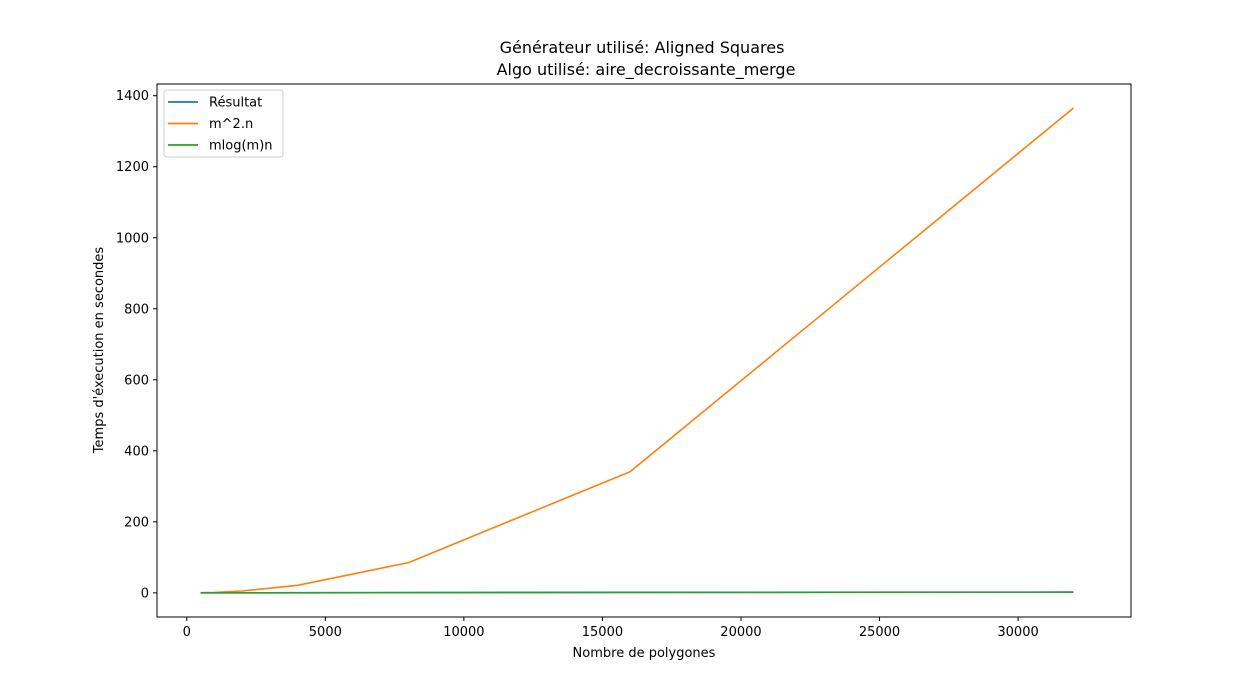  What do you see at coordinates (145, 593) in the screenshot?
I see `y-tick-label: 0` at bounding box center [145, 593].